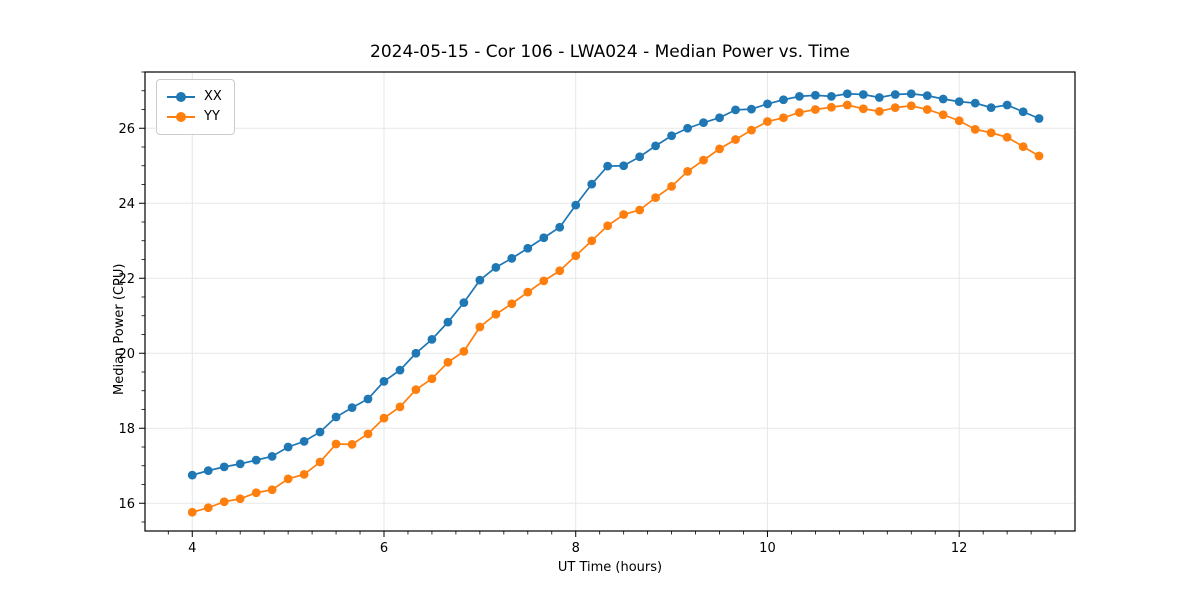 This screenshot has width=1200, height=600. I want to click on y-tick-label: 20, so click(126, 354).